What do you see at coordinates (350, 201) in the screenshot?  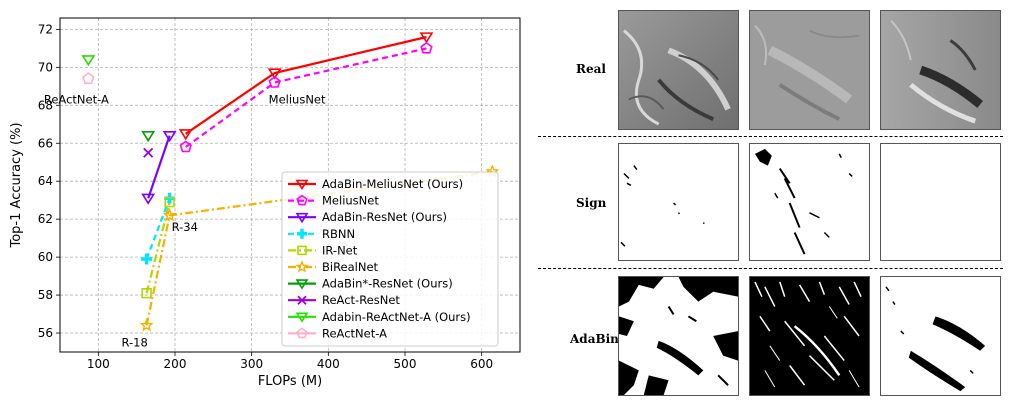 I see `legend-label: MeliusNet` at bounding box center [350, 201].